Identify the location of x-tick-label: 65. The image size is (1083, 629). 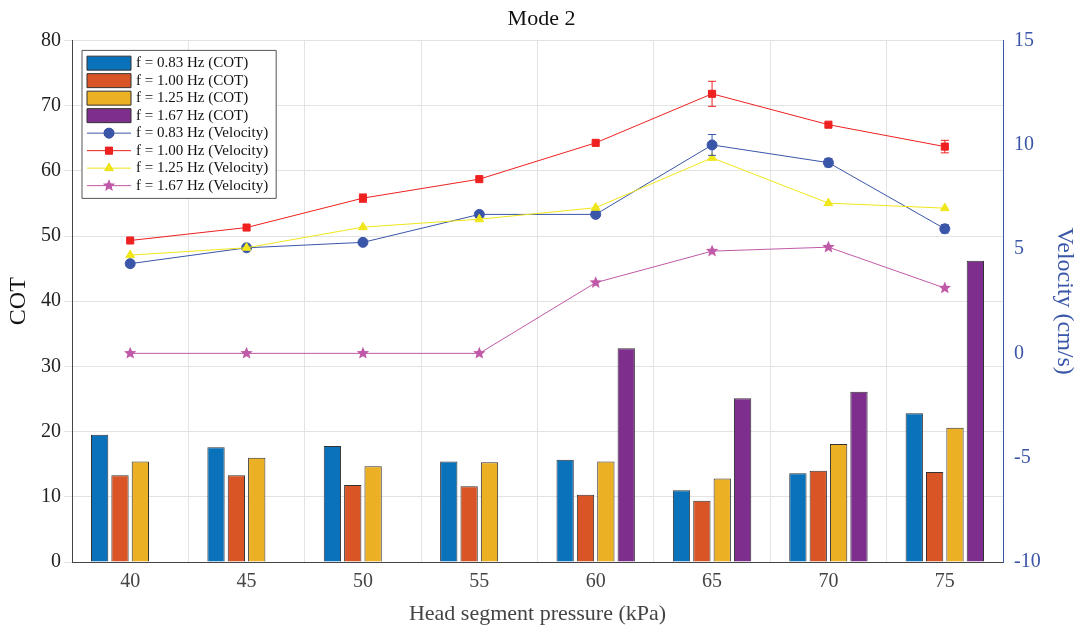
(712, 580).